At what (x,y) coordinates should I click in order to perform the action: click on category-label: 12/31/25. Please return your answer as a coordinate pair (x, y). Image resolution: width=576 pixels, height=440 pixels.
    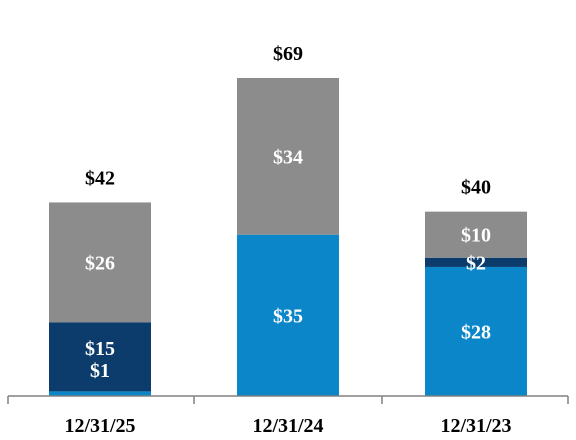
    Looking at the image, I should click on (99, 426).